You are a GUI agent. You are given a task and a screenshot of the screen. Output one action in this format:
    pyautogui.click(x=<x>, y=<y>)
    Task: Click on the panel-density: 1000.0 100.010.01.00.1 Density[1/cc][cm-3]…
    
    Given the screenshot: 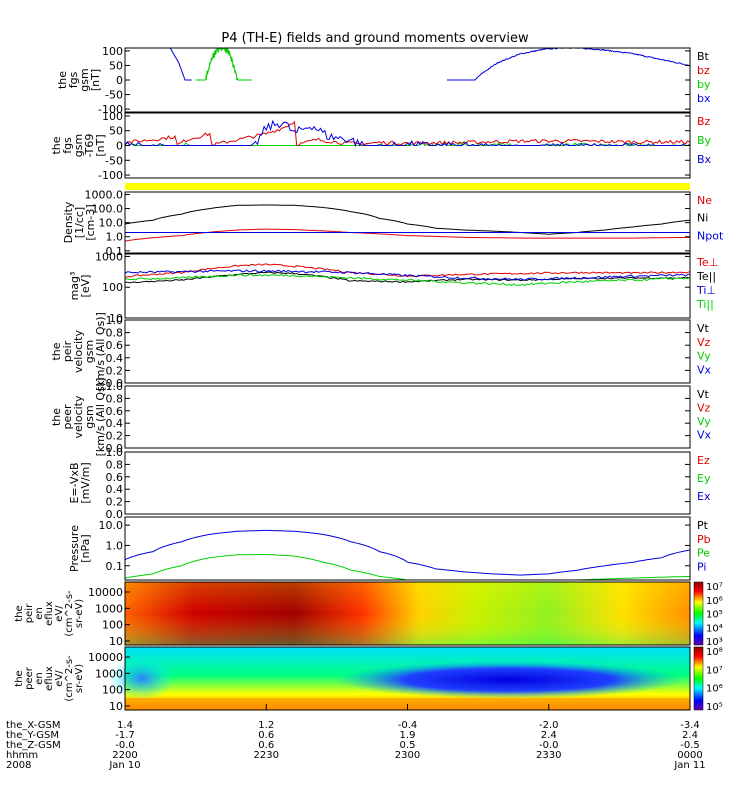 What is the action you would take?
    pyautogui.click(x=393, y=222)
    